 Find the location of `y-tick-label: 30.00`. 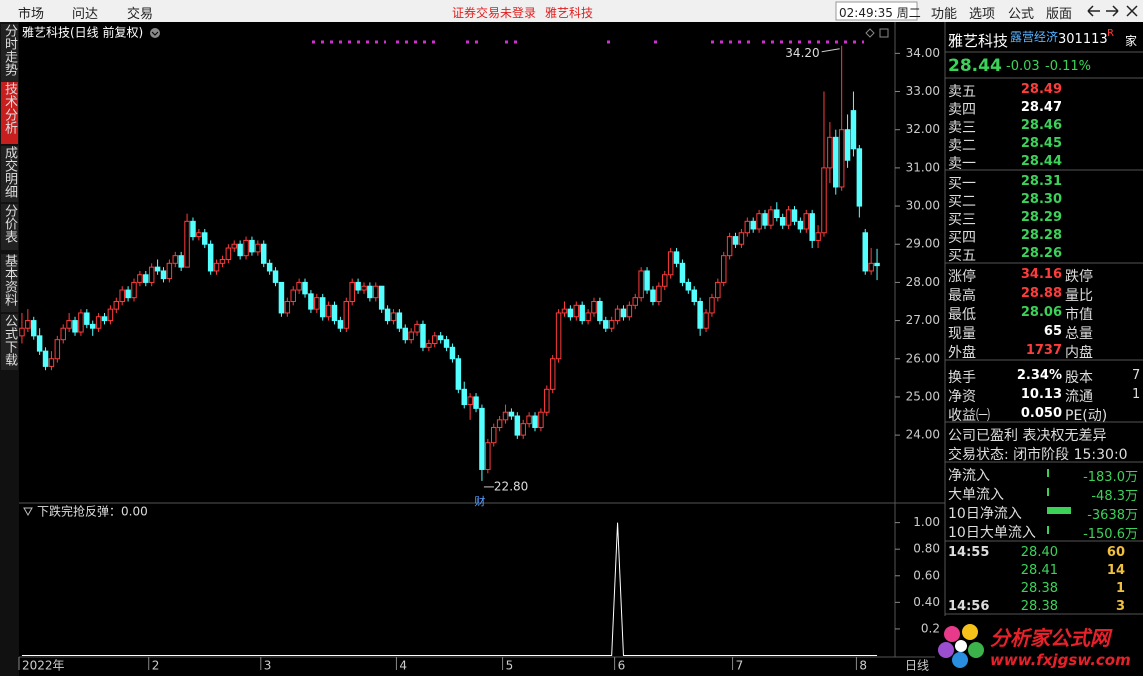

y-tick-label: 30.00 is located at coordinates (923, 206).